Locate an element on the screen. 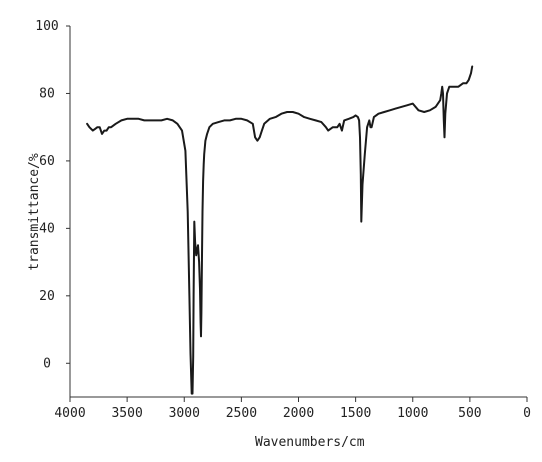  x-tick-label: 2000 is located at coordinates (298, 413).